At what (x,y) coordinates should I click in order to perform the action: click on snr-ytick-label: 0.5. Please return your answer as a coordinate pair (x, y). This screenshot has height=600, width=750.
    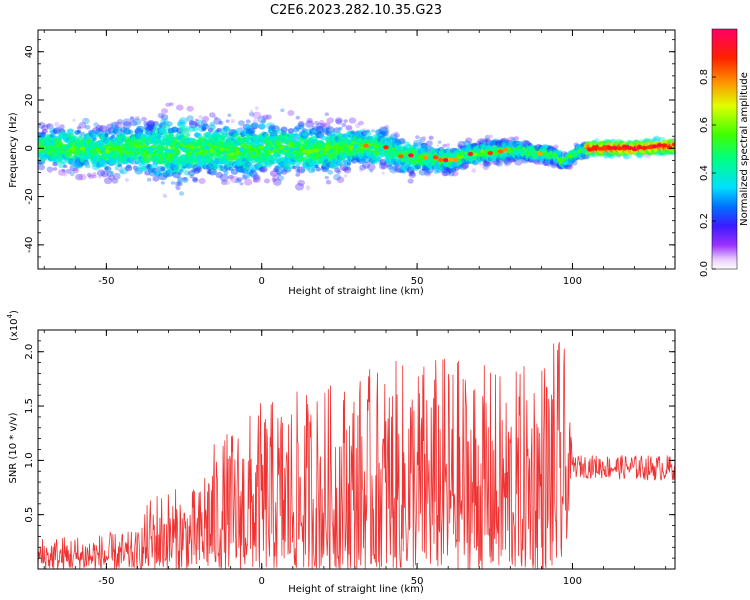
    Looking at the image, I should click on (29, 515).